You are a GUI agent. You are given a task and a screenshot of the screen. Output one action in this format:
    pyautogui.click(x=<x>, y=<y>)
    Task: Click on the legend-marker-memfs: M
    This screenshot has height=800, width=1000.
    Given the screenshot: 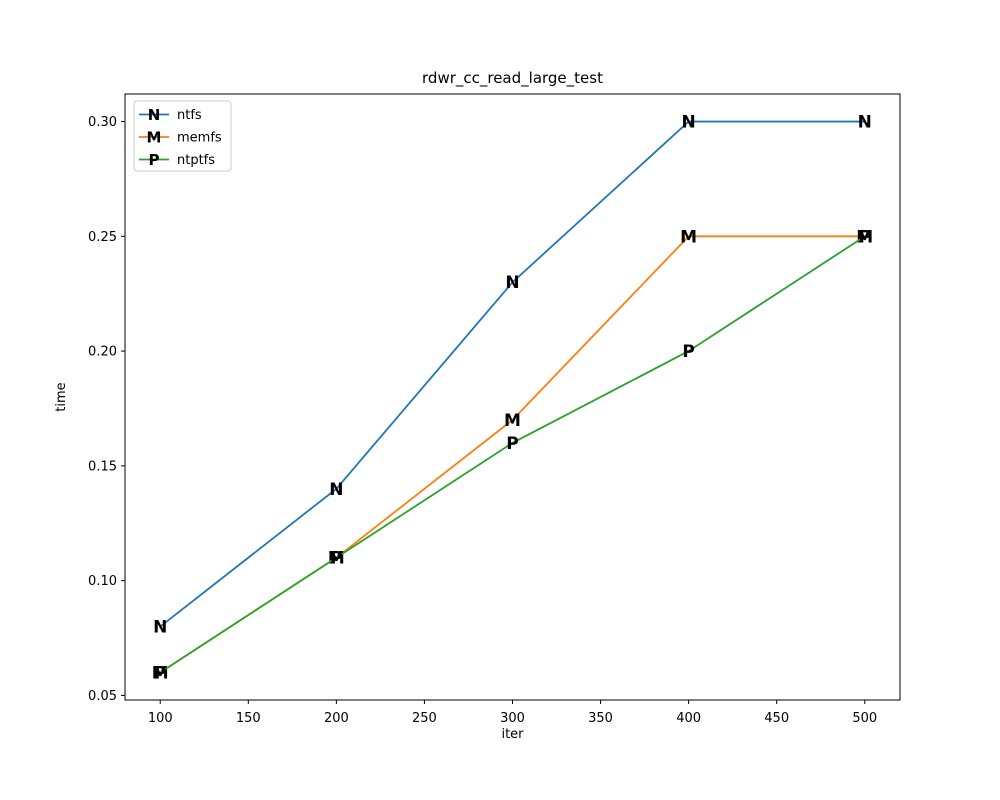 What is the action you would take?
    pyautogui.click(x=154, y=138)
    